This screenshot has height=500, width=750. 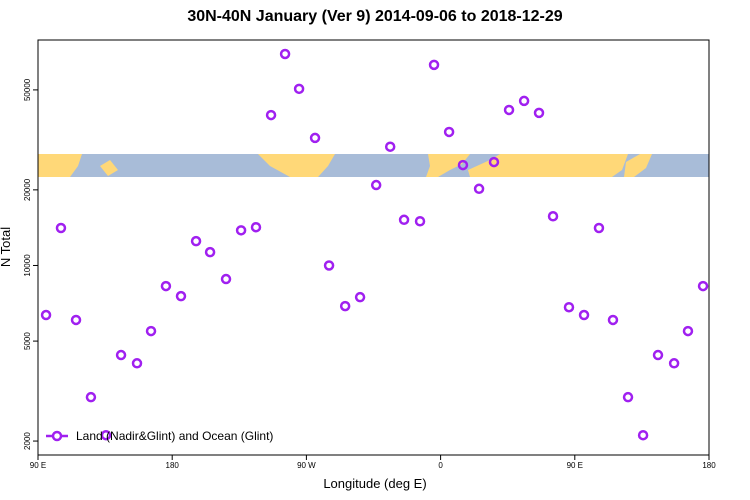 I want to click on legend-label: Land (Nadir&Glint) and Ocean (Glint), so click(x=174, y=436).